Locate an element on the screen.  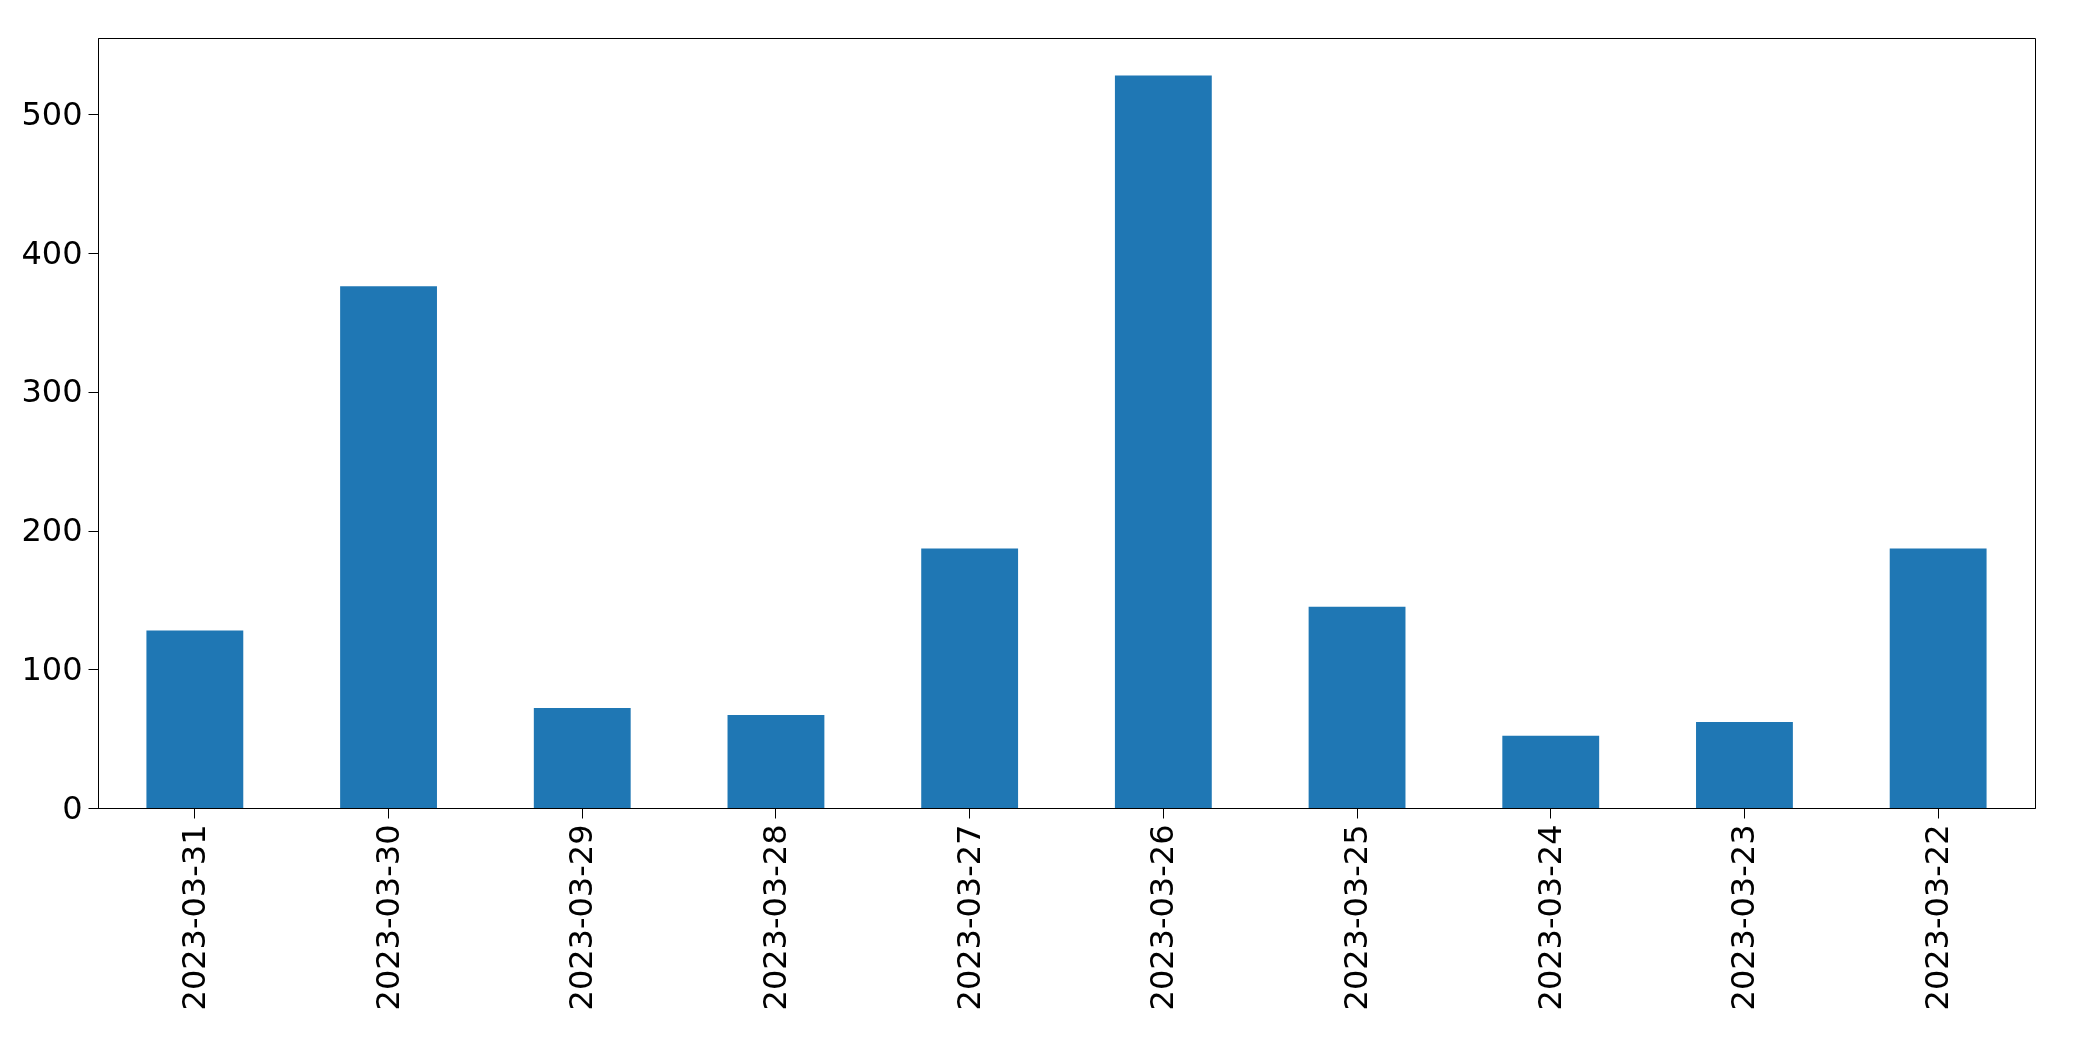
y-tick-label: 200 is located at coordinates (52, 530).